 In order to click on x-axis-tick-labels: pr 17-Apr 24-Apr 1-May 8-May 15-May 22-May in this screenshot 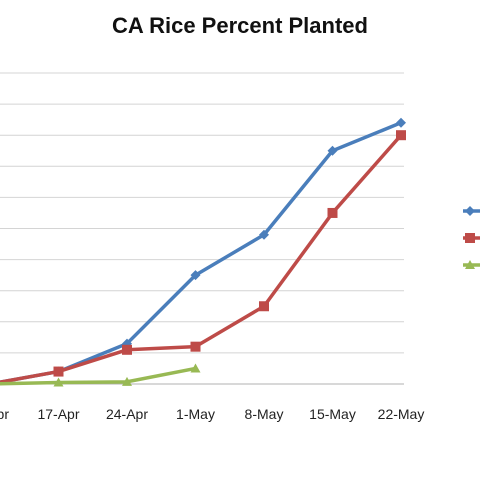, I will do `click(212, 414)`.